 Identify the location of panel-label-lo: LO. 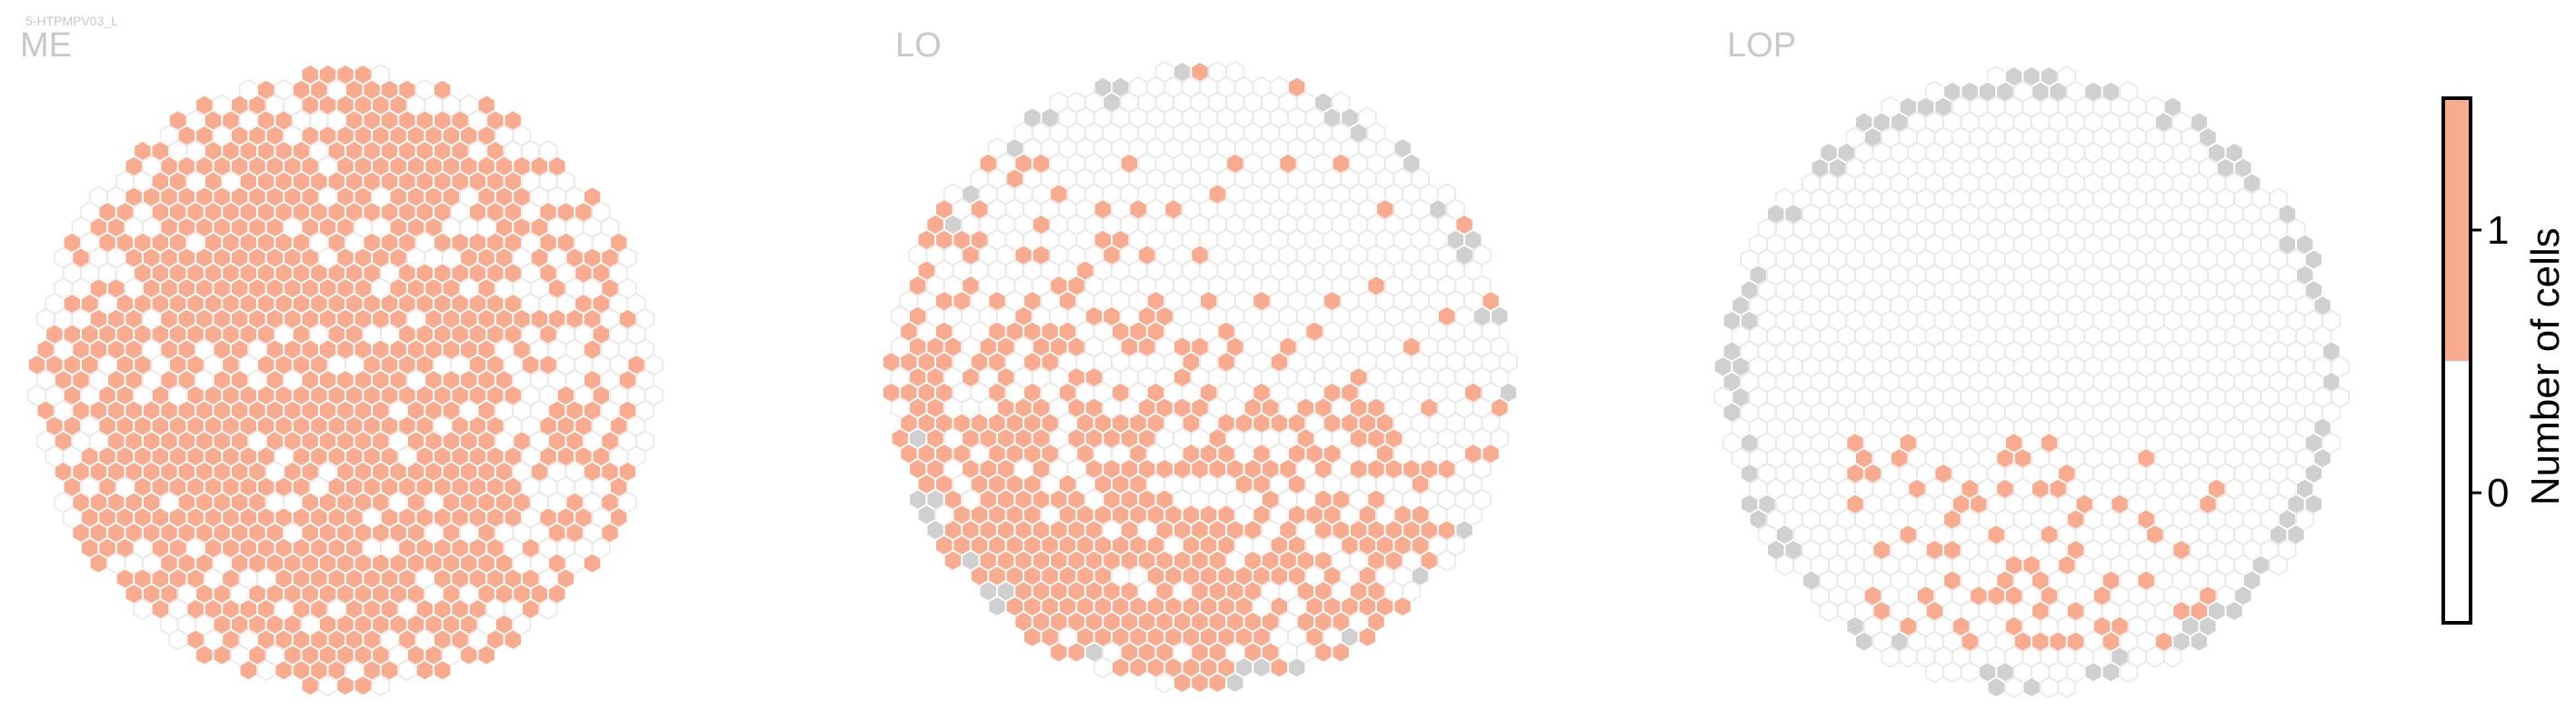
(918, 45).